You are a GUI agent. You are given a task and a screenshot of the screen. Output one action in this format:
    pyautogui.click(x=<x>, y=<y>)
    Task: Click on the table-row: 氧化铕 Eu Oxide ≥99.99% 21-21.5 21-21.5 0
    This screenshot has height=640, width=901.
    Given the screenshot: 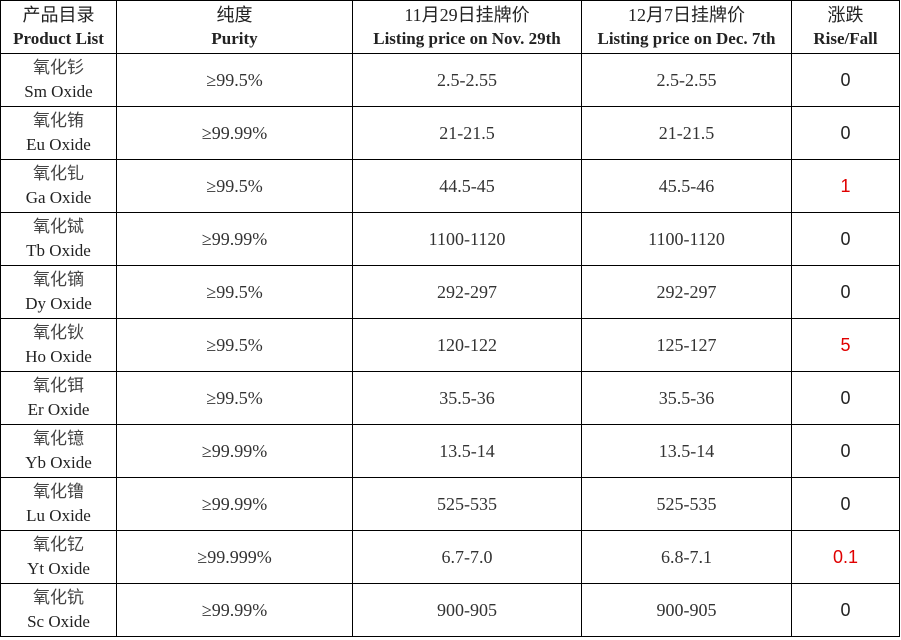 What is the action you would take?
    pyautogui.click(x=450, y=133)
    